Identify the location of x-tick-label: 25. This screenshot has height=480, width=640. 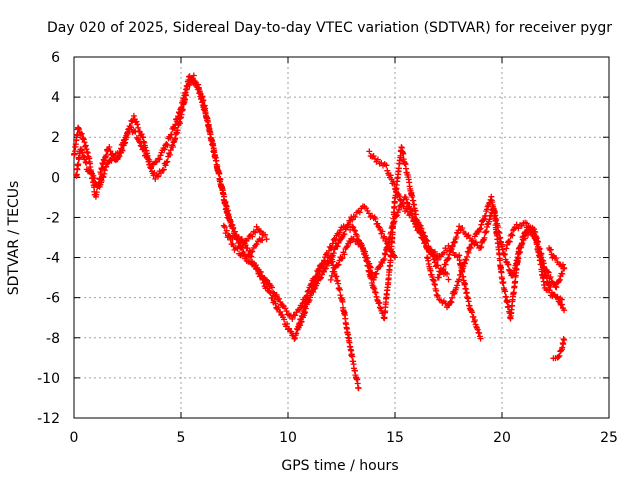
(609, 438).